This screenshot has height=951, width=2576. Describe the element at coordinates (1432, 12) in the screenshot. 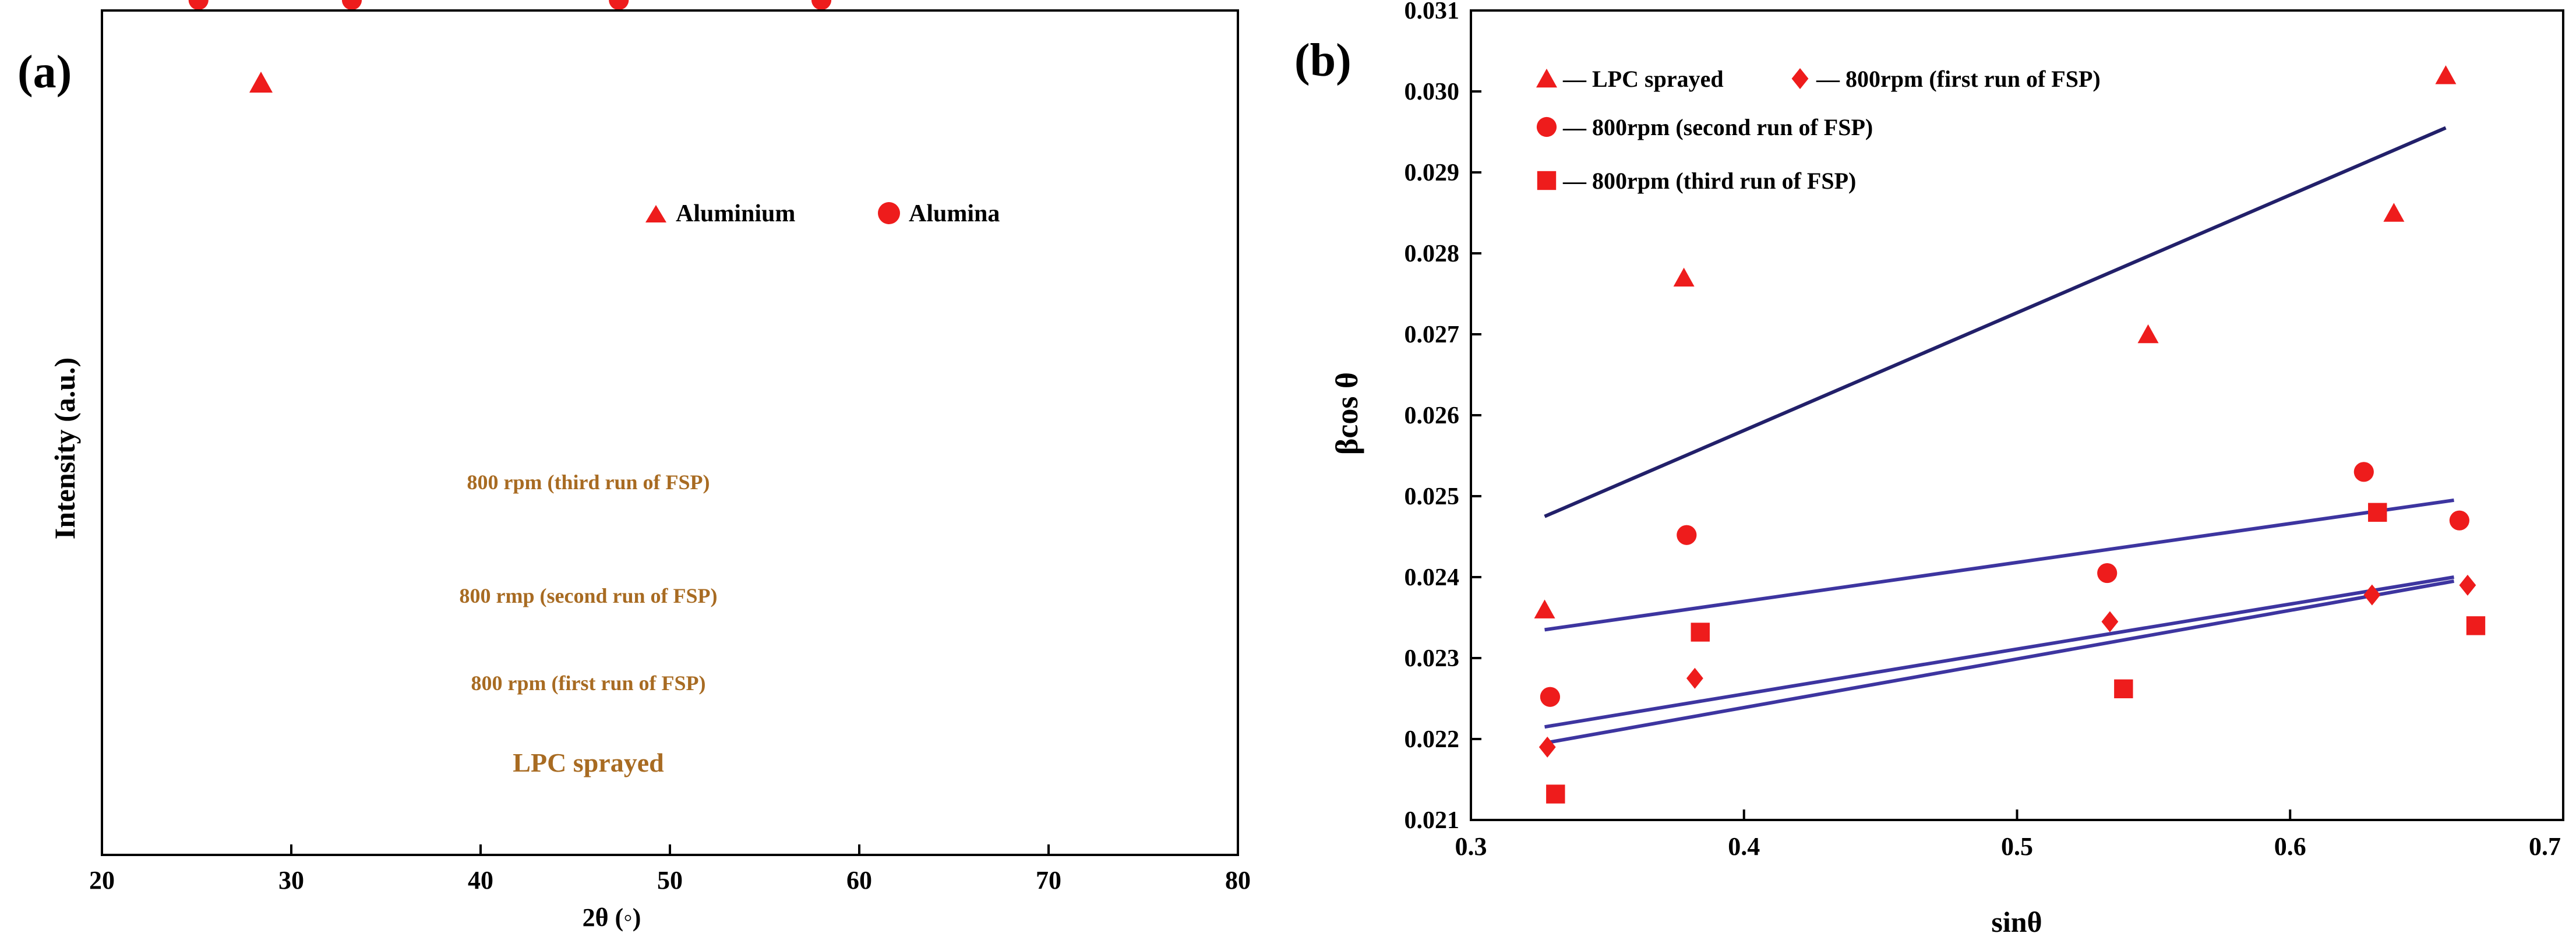

I see `y-tick-label-b: 0.031` at that location.